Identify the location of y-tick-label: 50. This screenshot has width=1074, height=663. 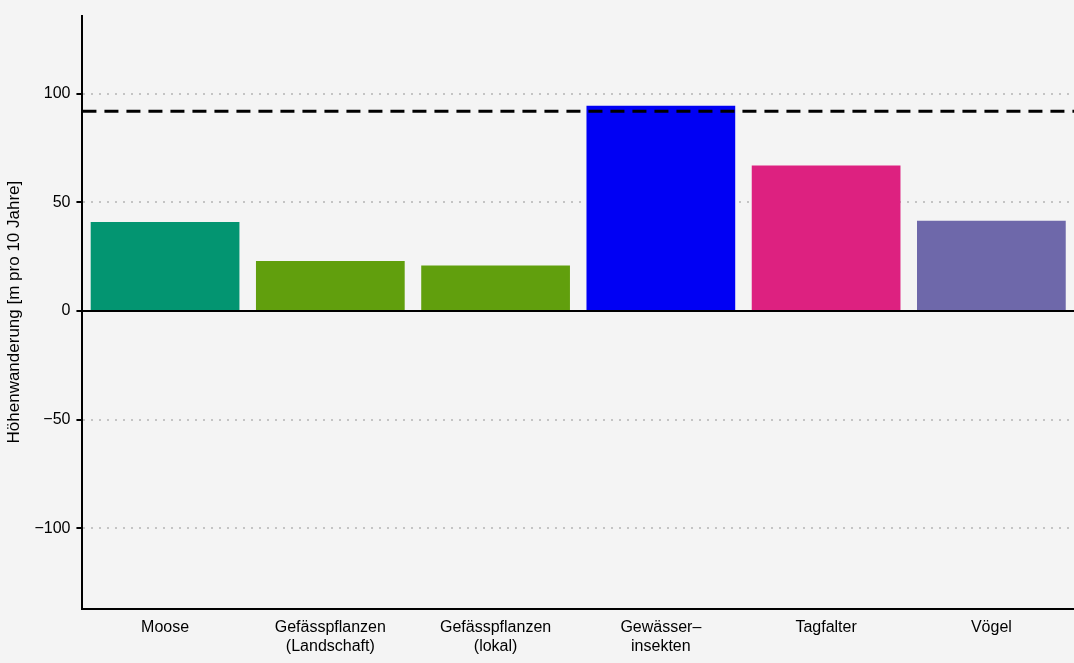
(61, 201).